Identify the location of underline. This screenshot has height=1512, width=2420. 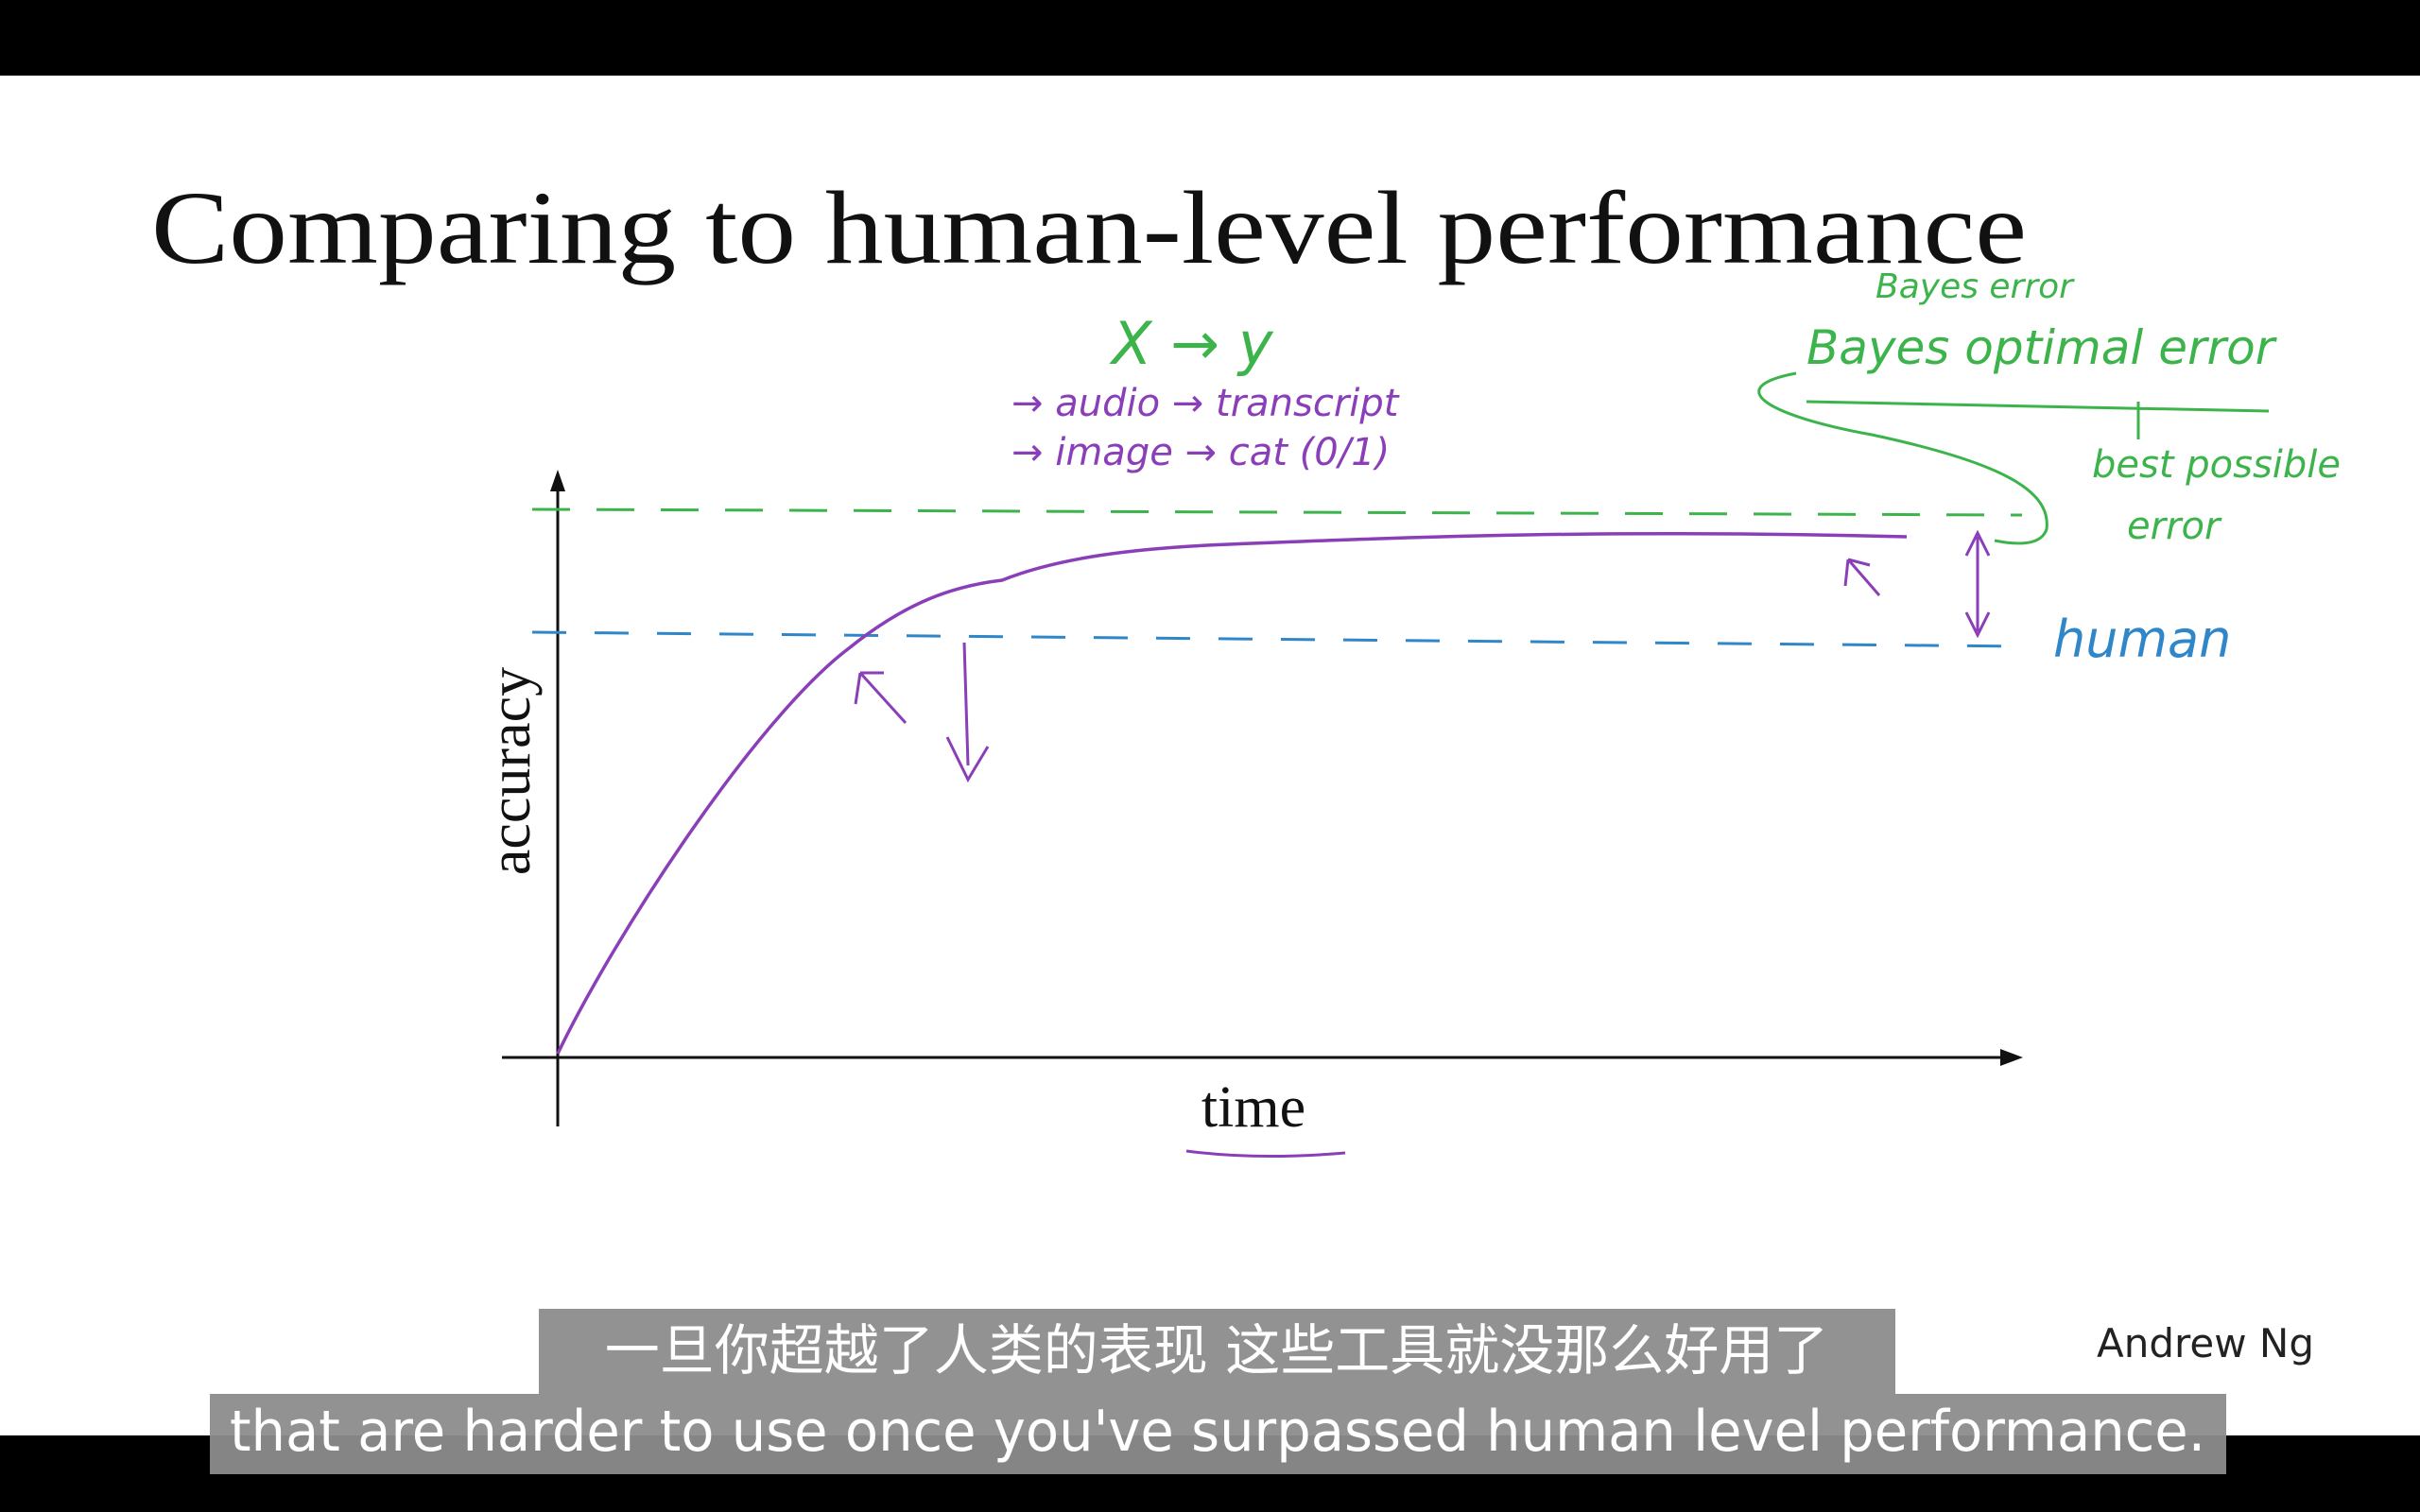
(1265, 1154).